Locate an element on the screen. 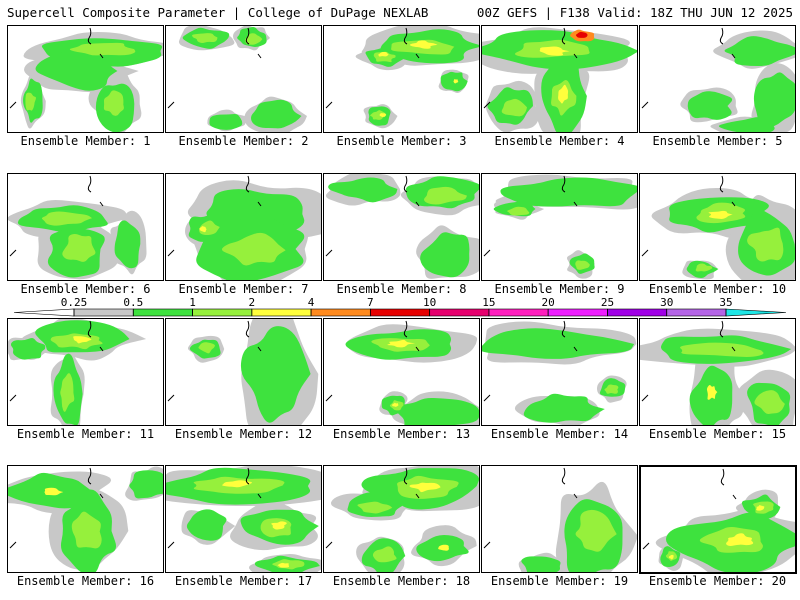 The height and width of the screenshot is (600, 800). member-label: Ensemble Member: 1 is located at coordinates (85, 141).